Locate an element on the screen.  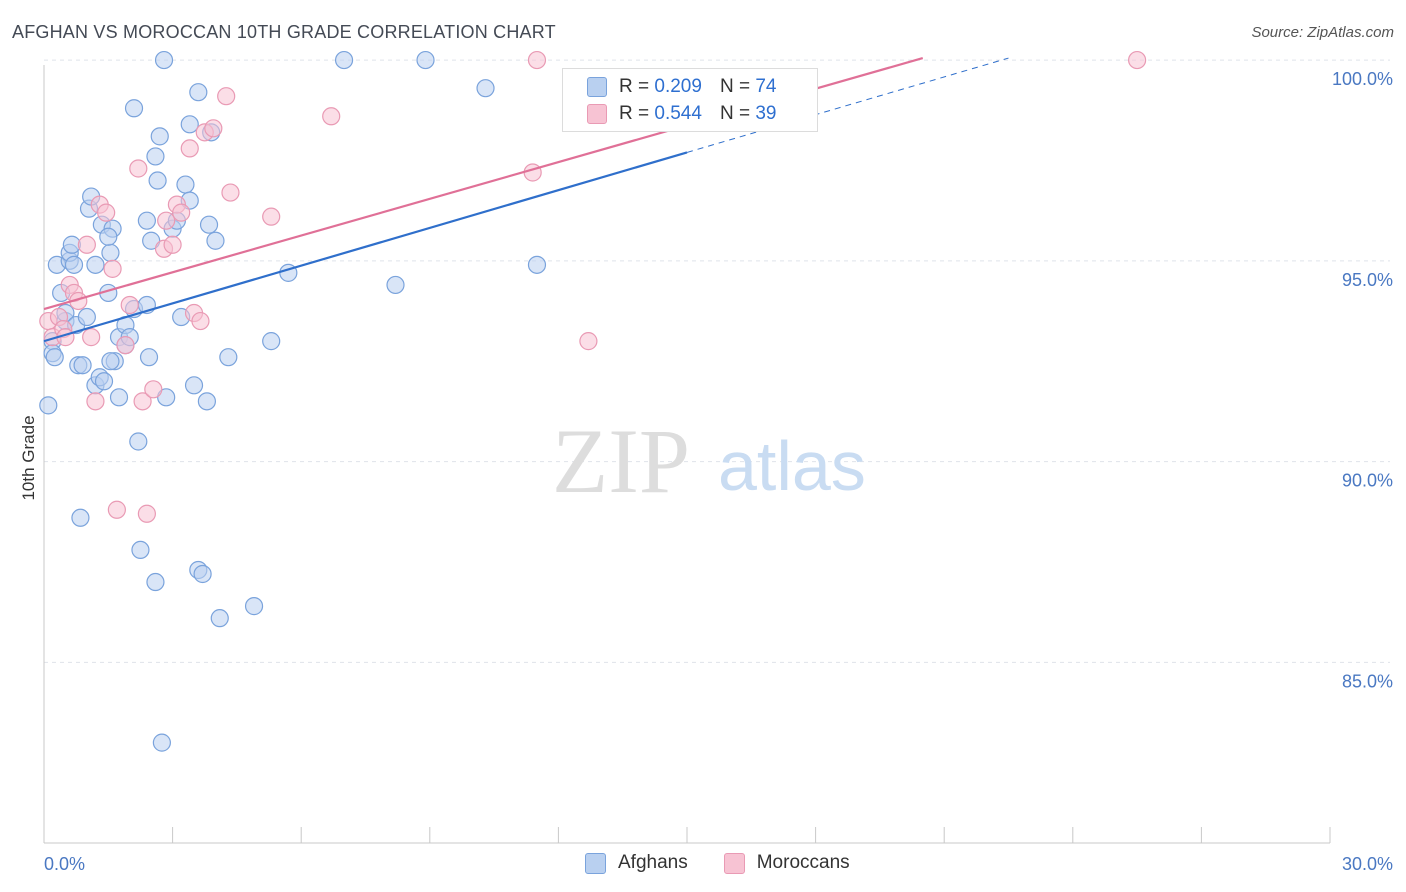
afghans-r-value: 0.209 is located at coordinates (678, 86).